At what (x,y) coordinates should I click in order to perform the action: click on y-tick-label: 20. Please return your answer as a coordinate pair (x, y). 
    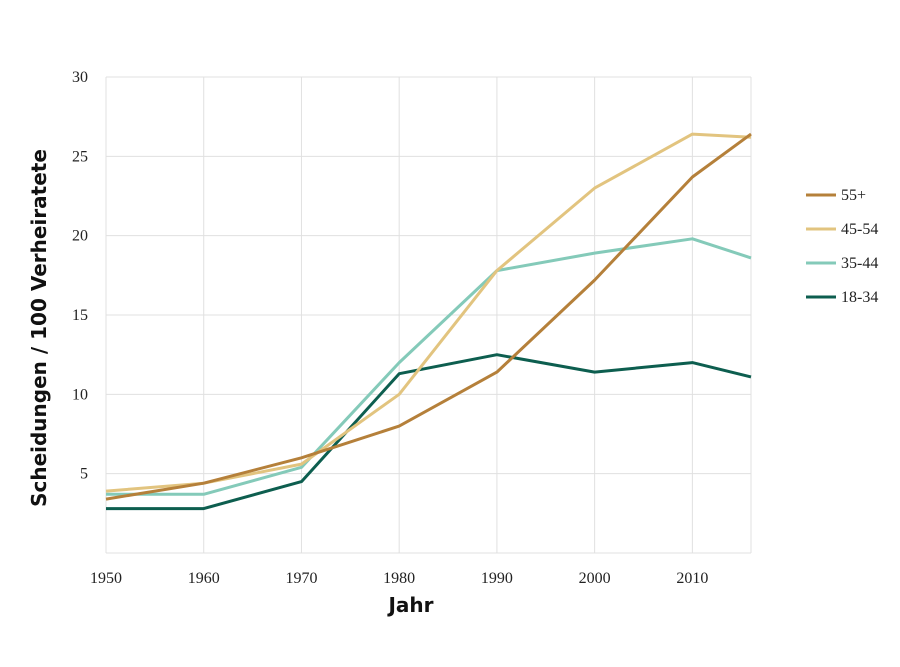
    Looking at the image, I should click on (80, 236).